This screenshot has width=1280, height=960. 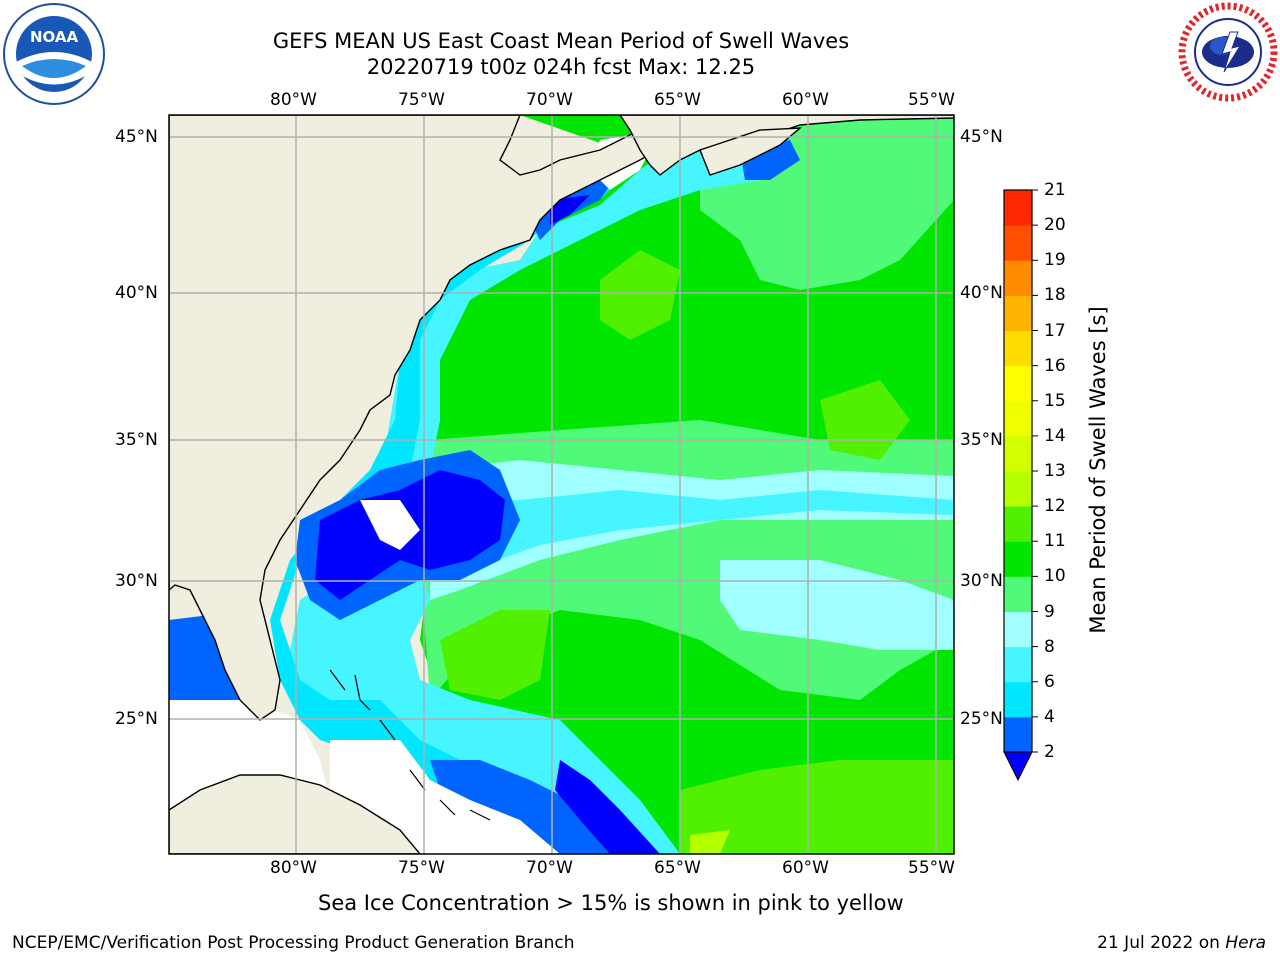 What do you see at coordinates (570, 210) in the screenshot?
I see `ocean-field-under-2-maine` at bounding box center [570, 210].